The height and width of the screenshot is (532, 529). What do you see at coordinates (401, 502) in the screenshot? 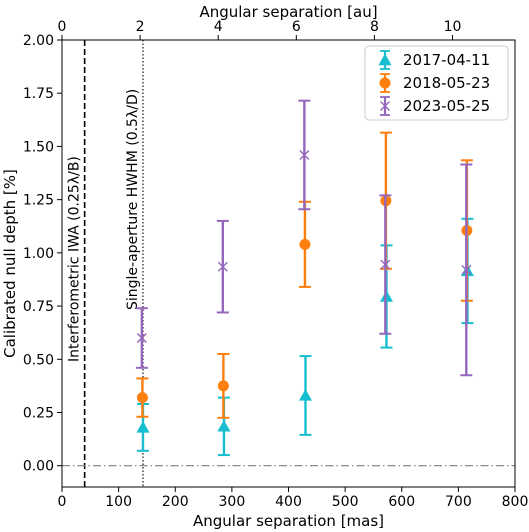
I see `x-tick-label: 600` at bounding box center [401, 502].